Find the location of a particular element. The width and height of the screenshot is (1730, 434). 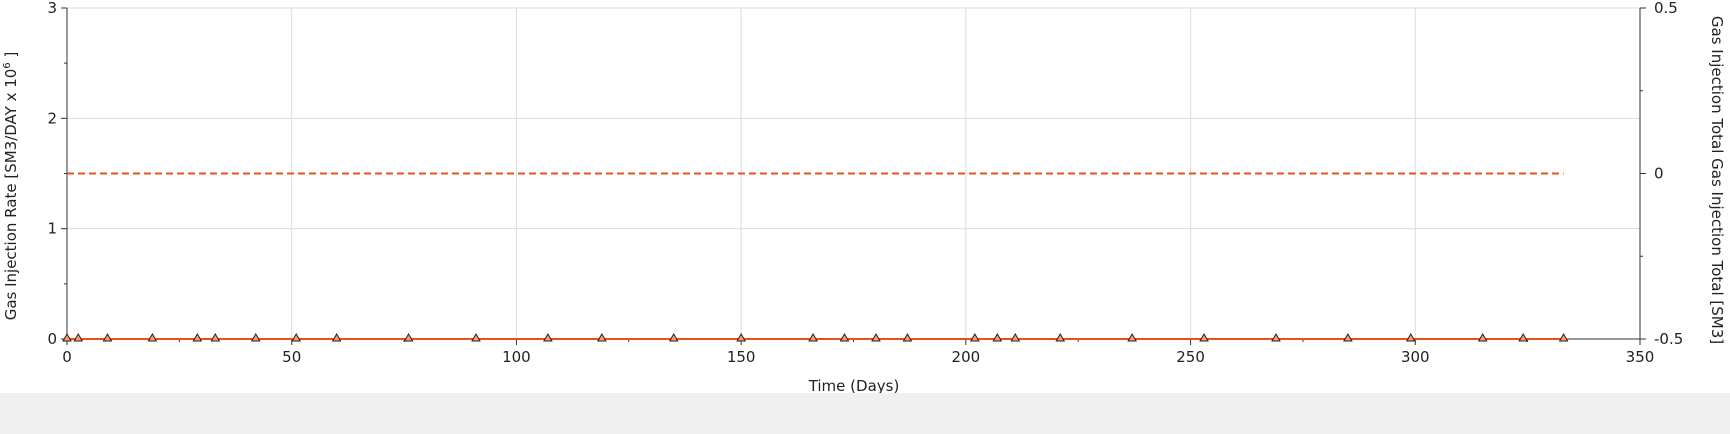

y-axis-title: Gas Injection Rate [SM3/DAY x 106 ] is located at coordinates (11, 186).